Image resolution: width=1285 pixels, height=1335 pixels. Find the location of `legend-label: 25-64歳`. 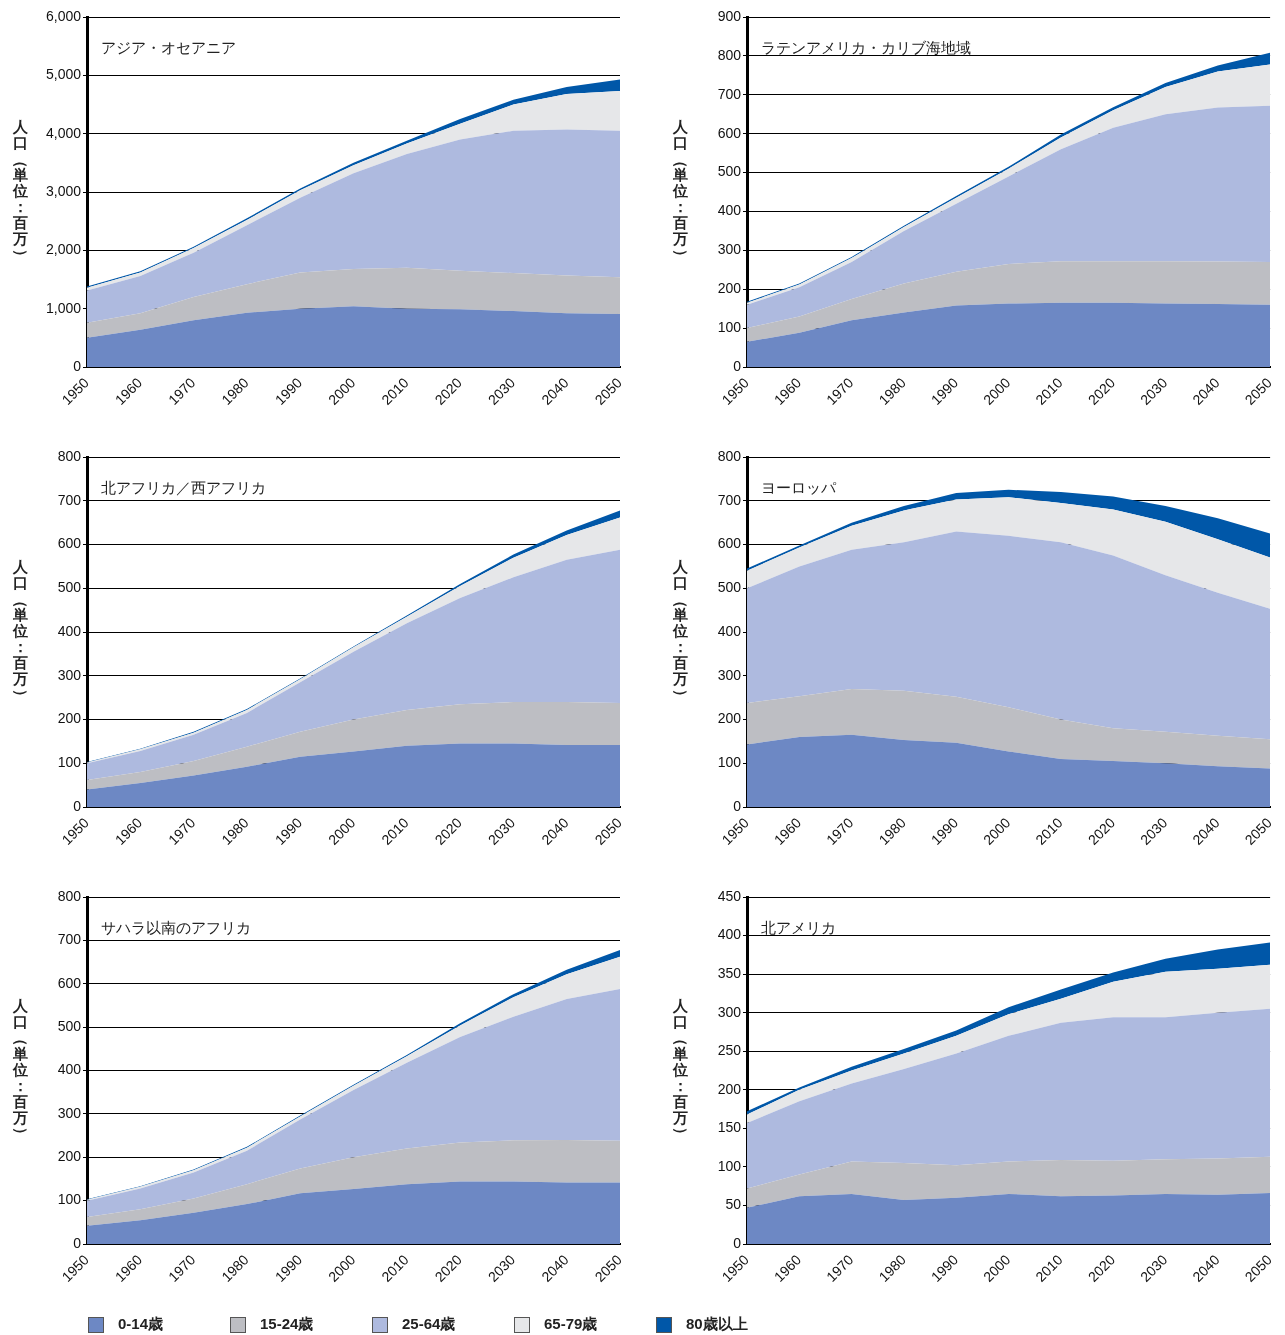

legend-label: 25-64歳 is located at coordinates (429, 1324).